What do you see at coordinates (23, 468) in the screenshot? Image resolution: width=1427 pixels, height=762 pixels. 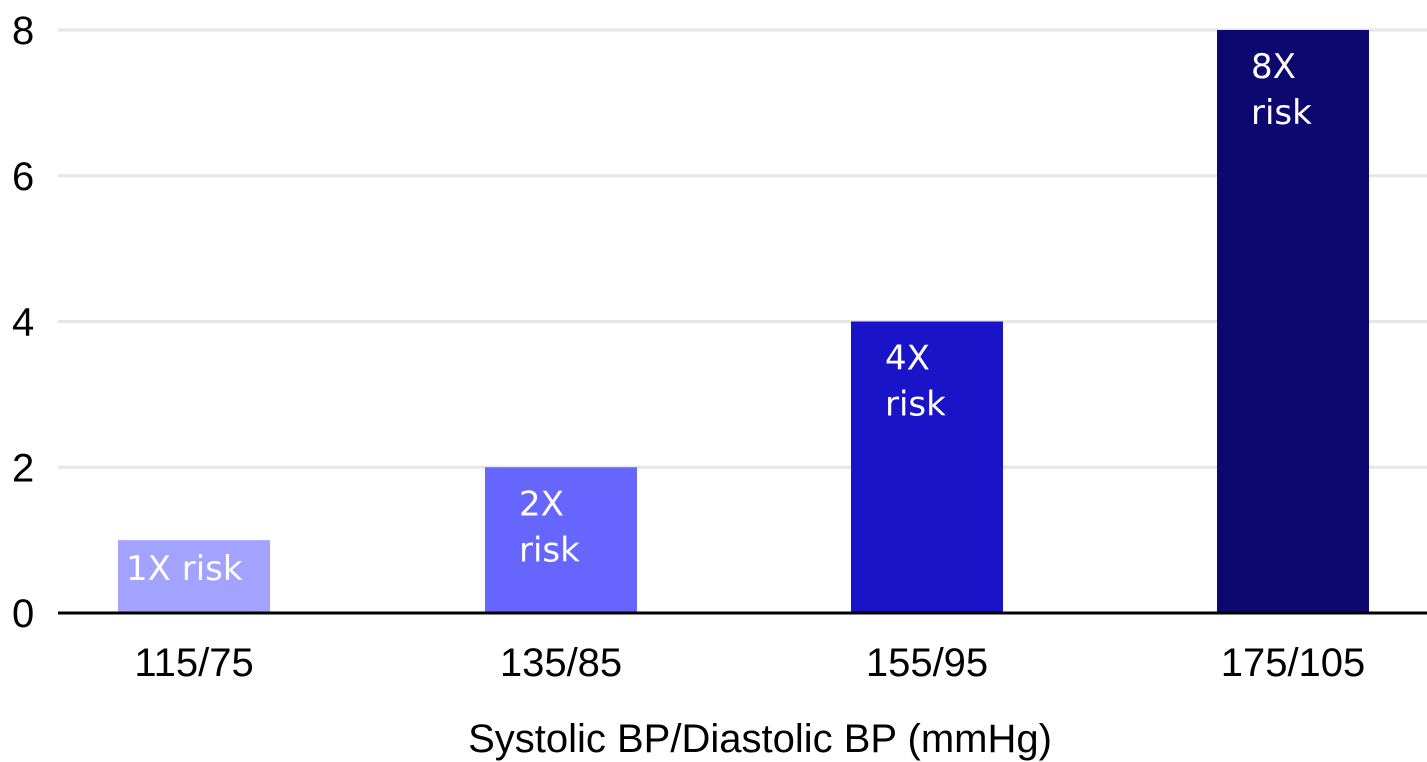 I see `y-tick-label: 2` at bounding box center [23, 468].